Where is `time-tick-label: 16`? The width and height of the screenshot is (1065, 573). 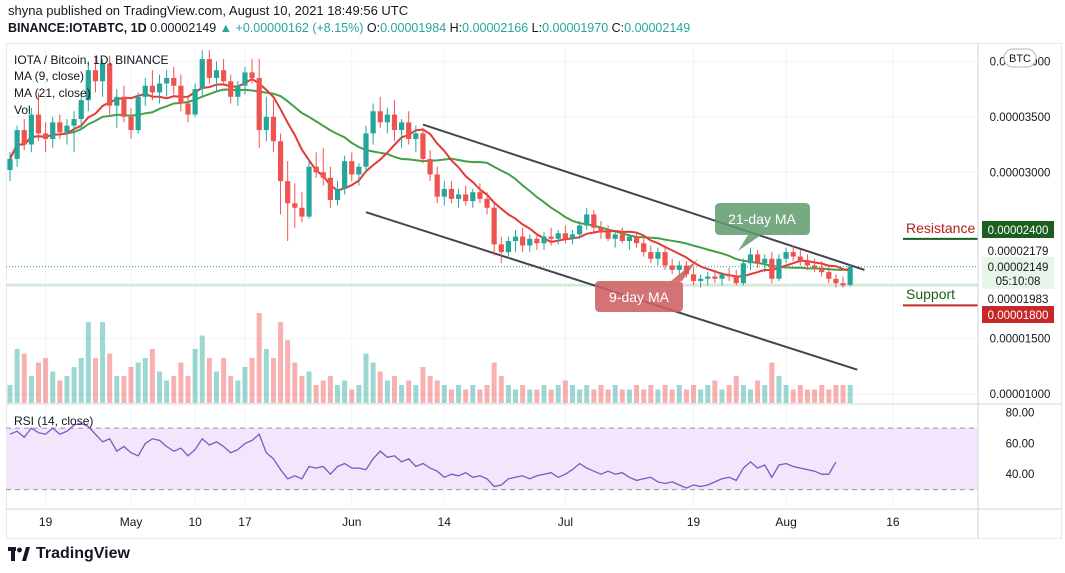 time-tick-label: 16 is located at coordinates (893, 522).